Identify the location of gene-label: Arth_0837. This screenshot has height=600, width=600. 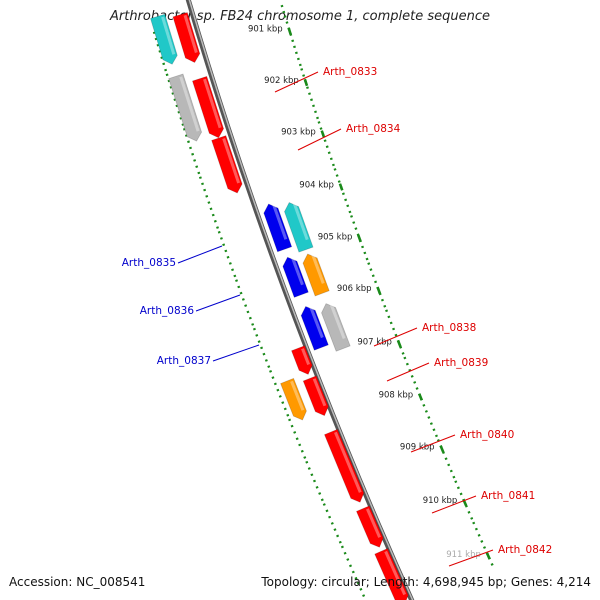
(184, 361).